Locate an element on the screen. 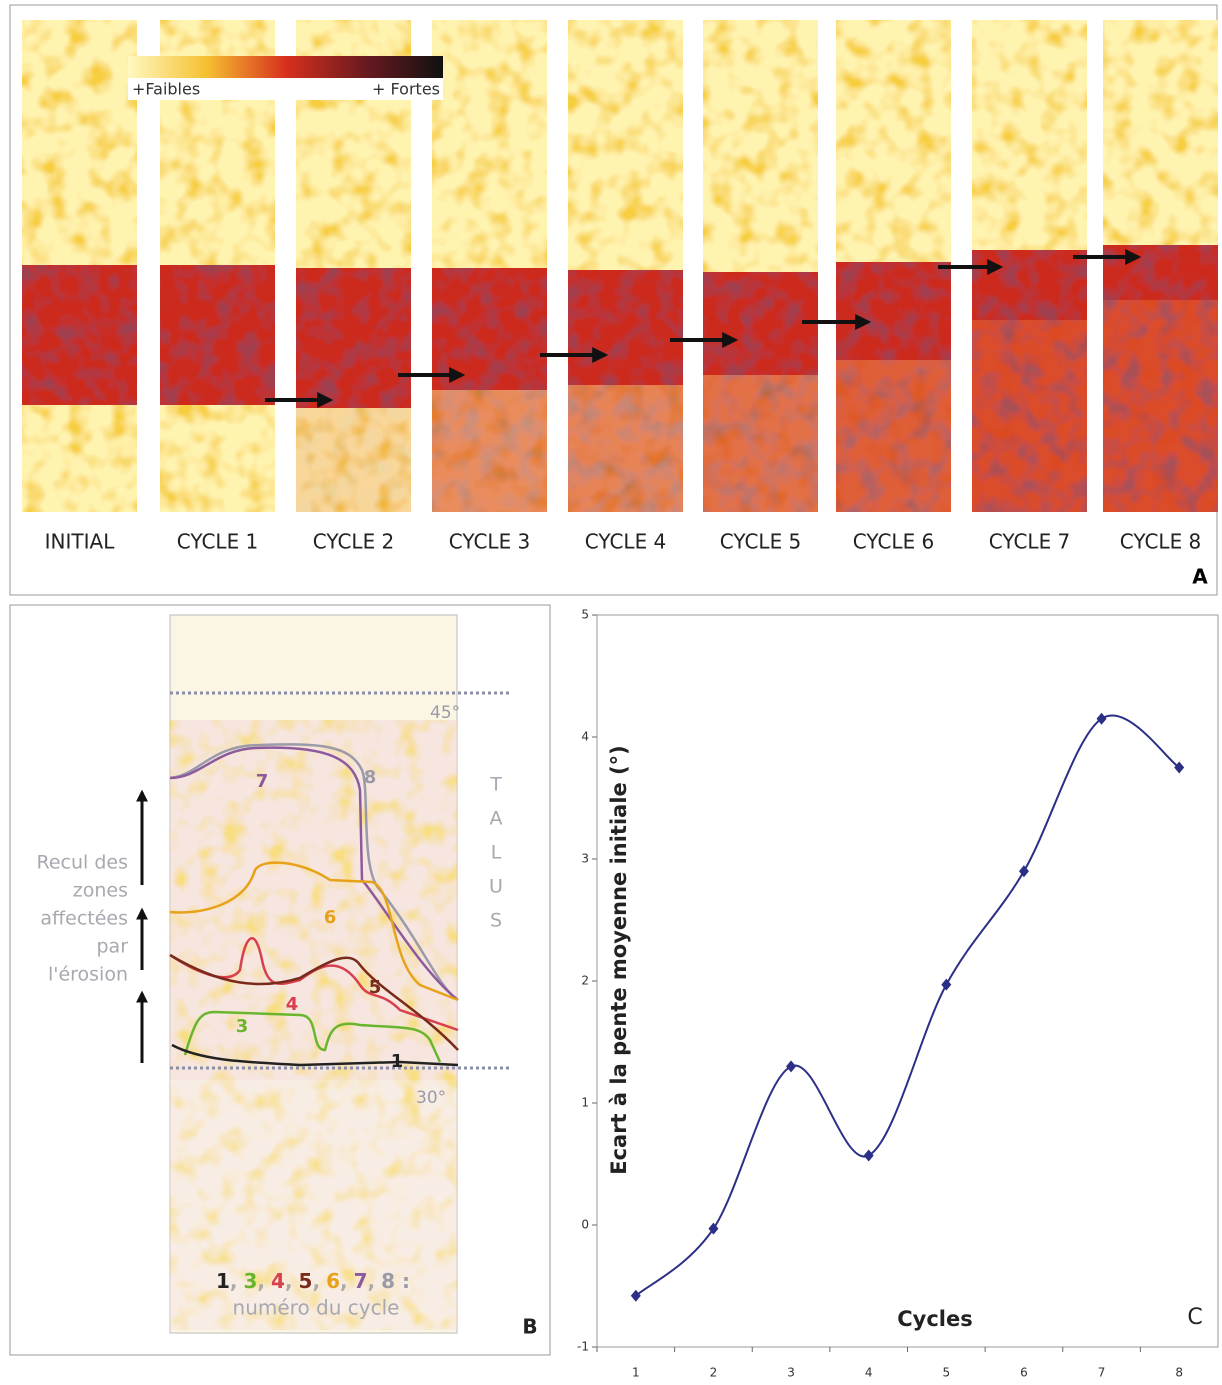 This screenshot has height=1385, width=1222. curve-label: 5 is located at coordinates (375, 987).